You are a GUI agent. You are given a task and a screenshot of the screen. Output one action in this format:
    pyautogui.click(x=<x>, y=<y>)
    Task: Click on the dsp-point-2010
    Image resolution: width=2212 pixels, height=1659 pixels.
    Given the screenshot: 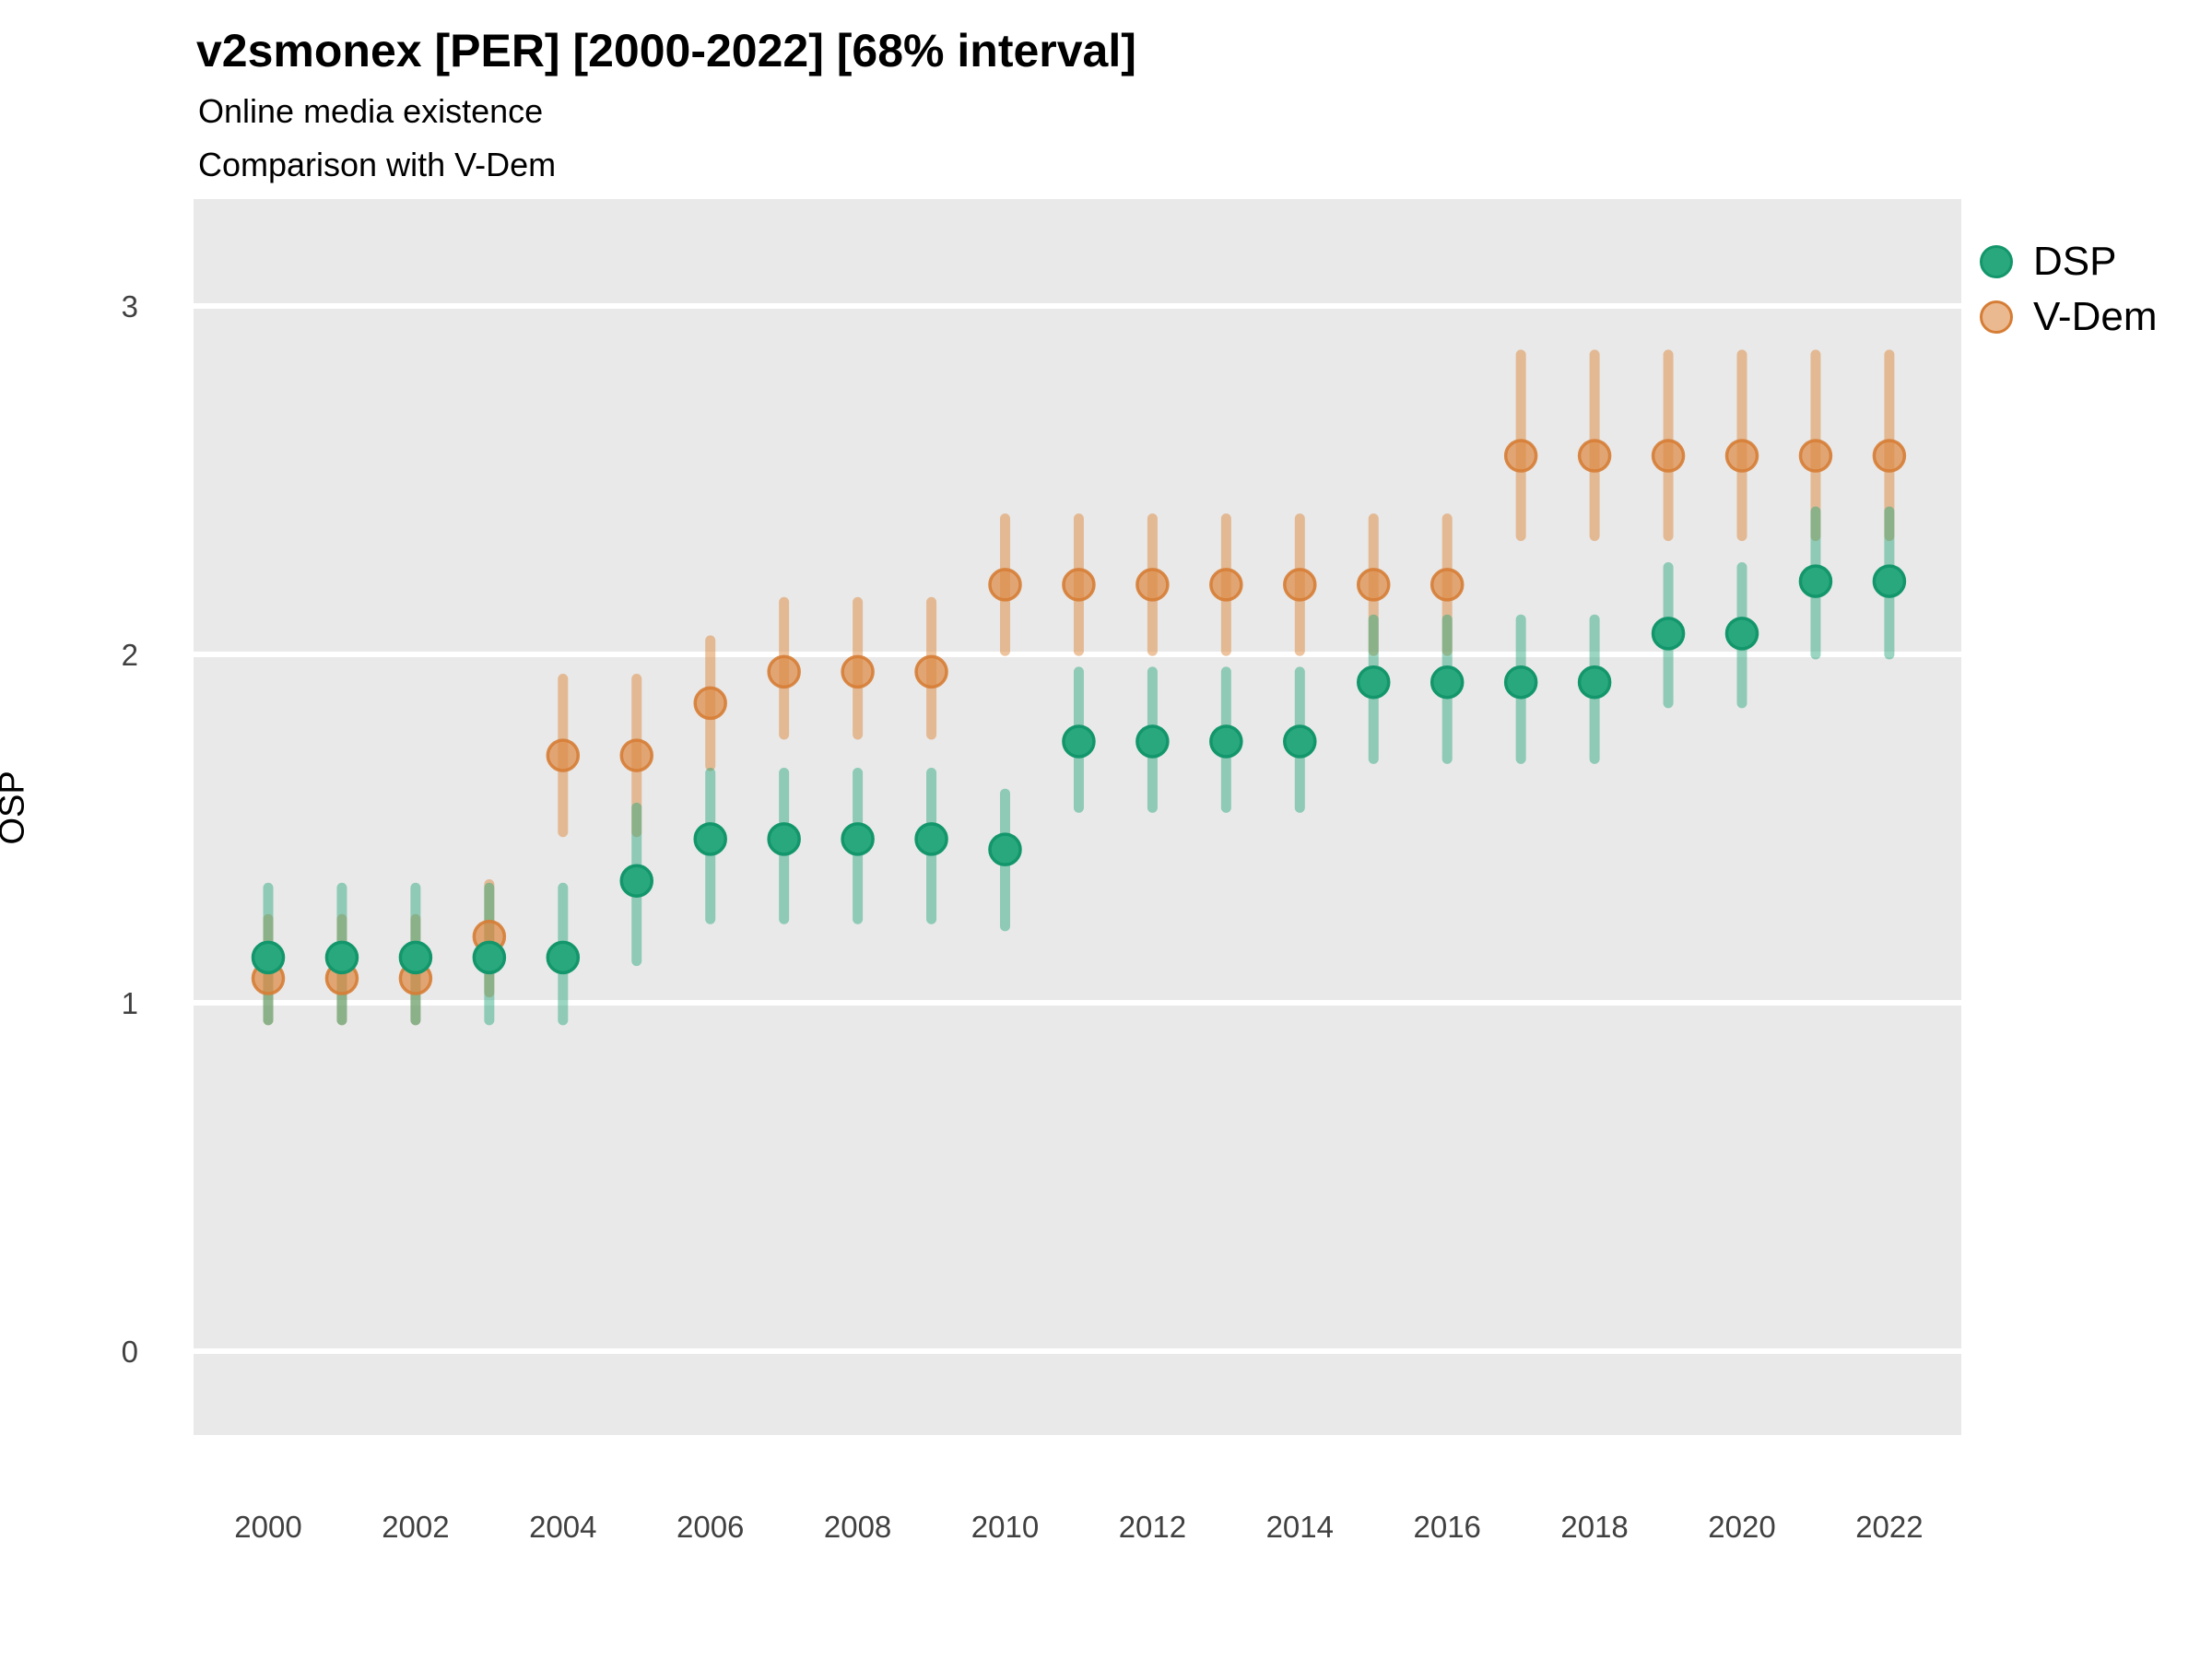 What is the action you would take?
    pyautogui.click(x=1005, y=849)
    